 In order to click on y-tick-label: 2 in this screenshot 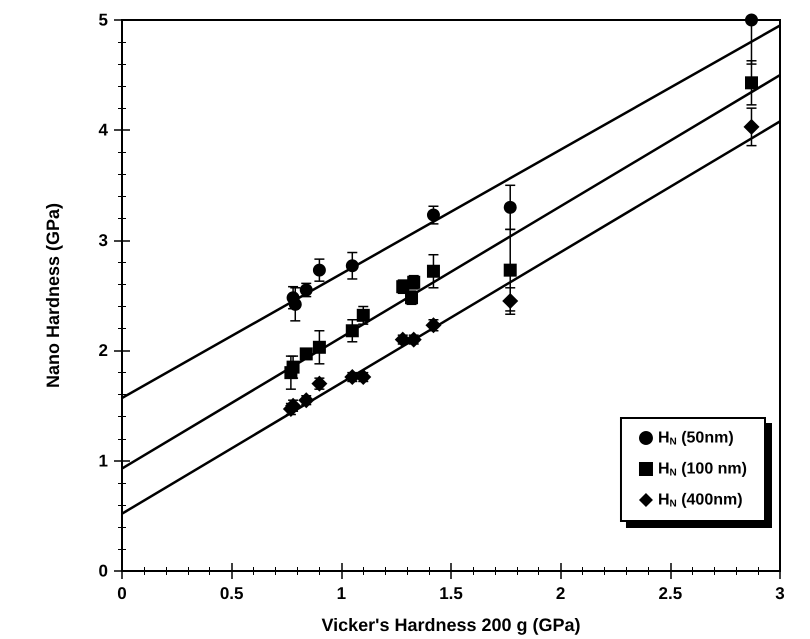, I will do `click(103, 350)`.